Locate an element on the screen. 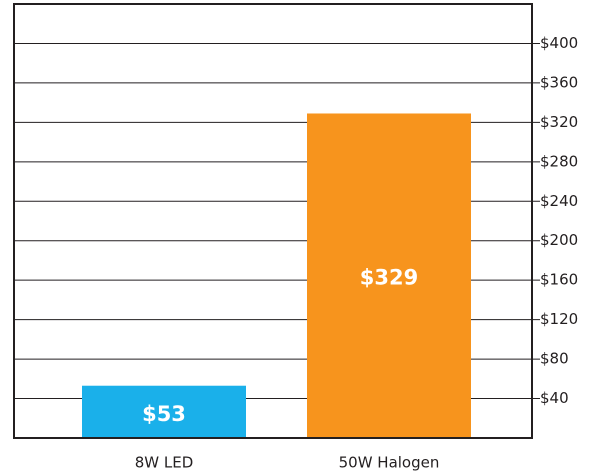 Image resolution: width=601 pixels, height=472 pixels. y-tick-label: $160 is located at coordinates (559, 280).